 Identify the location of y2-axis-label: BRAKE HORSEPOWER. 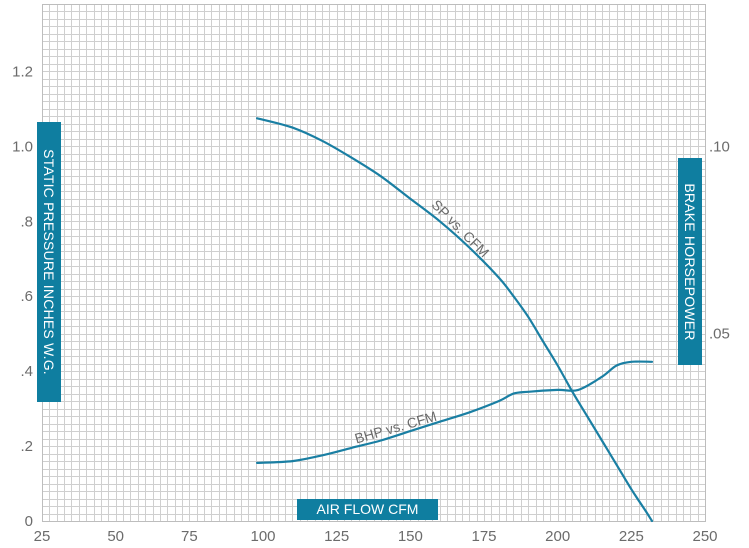
(690, 261).